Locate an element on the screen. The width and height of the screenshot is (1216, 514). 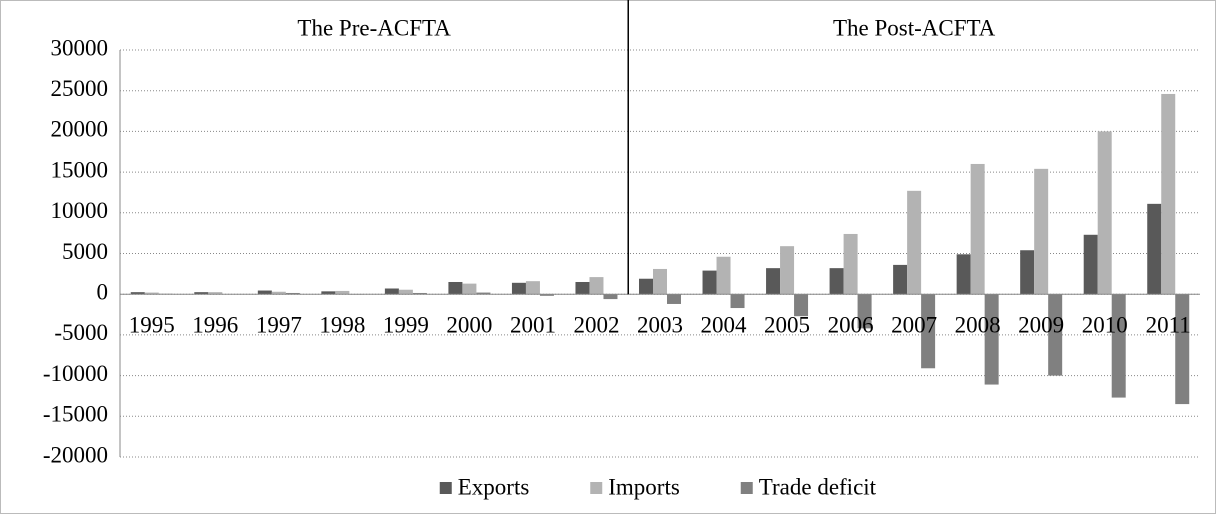
x-tick-label: 2011 is located at coordinates (1168, 324).